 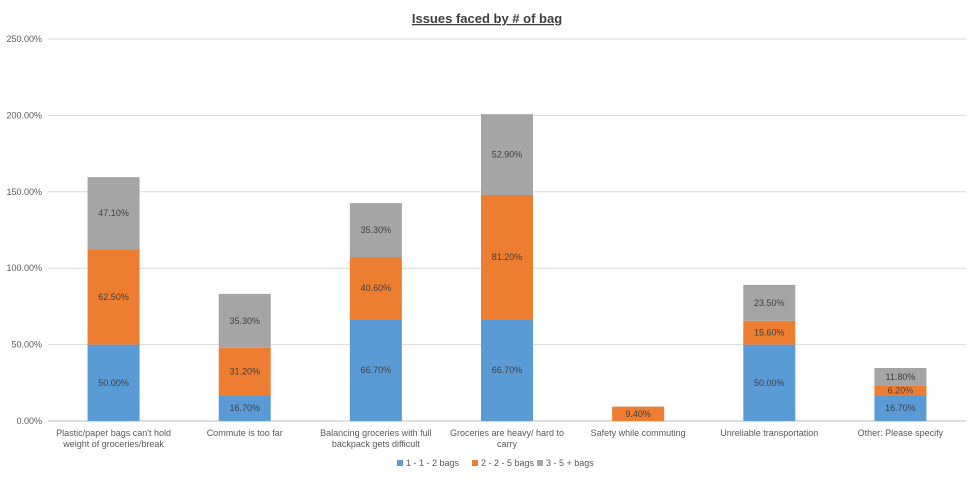 I want to click on legend: 1 - 1 - 2 bags 2 - 2 - 5 bags 3 - 5 + bags, so click(x=495, y=463).